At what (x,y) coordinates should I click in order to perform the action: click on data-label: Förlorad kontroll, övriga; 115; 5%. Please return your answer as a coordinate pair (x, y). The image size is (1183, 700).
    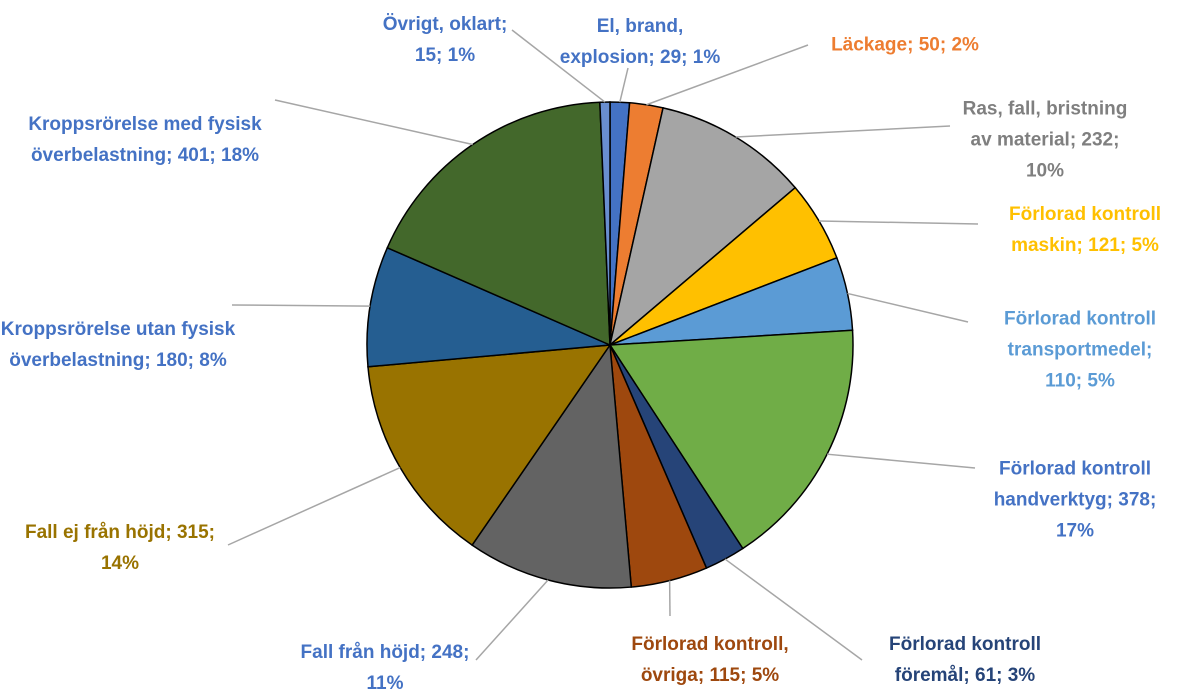
    Looking at the image, I should click on (710, 660).